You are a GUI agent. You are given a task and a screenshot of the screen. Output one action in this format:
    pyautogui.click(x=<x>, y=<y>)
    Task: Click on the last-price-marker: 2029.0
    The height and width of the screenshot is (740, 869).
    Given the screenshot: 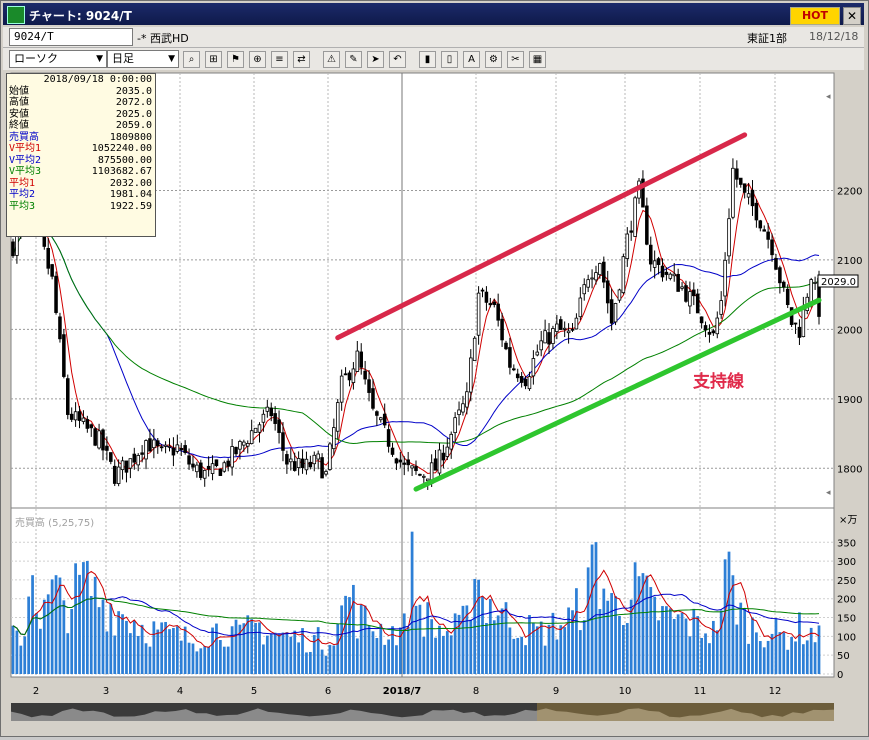 What is the action you would take?
    pyautogui.click(x=838, y=281)
    